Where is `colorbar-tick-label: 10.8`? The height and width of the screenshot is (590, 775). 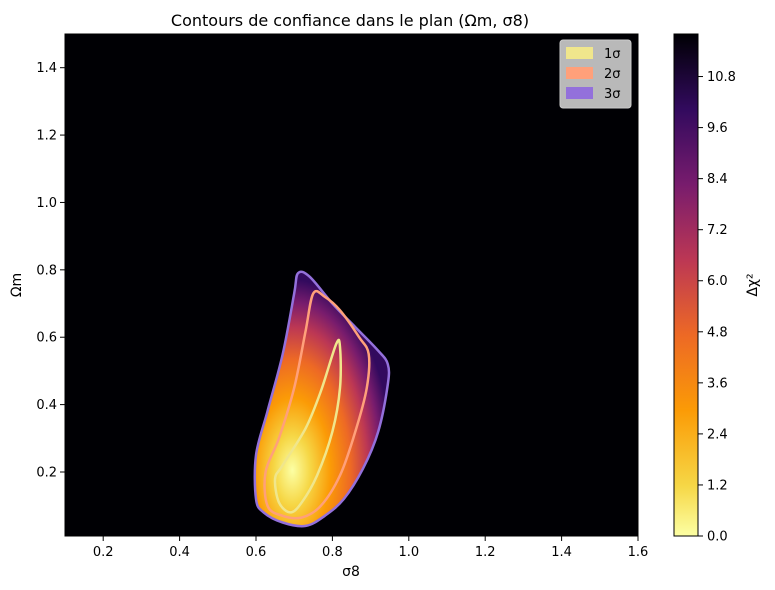 colorbar-tick-label: 10.8 is located at coordinates (721, 77).